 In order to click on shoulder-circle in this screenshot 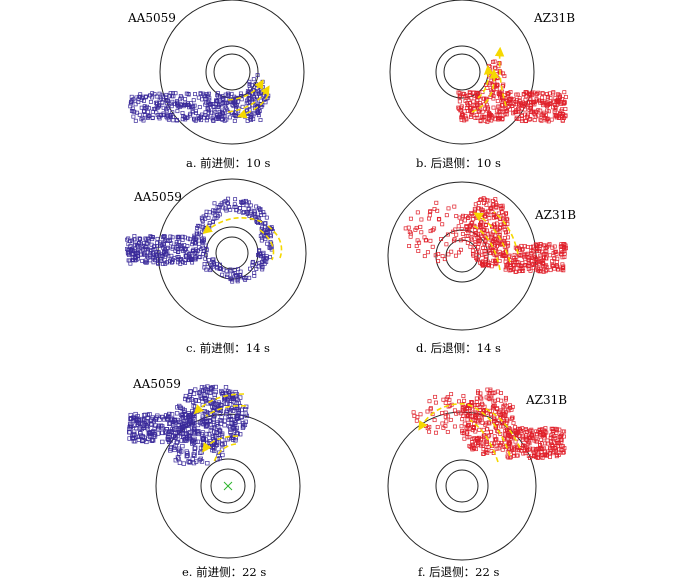, I will do `click(232, 253)`.